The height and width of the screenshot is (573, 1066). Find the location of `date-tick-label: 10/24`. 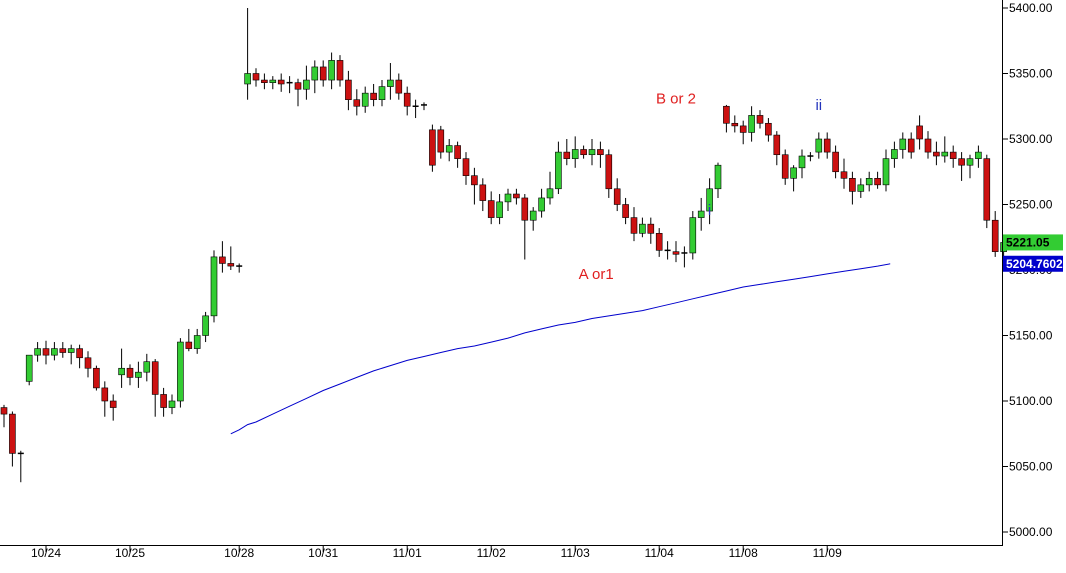

date-tick-label: 10/24 is located at coordinates (46, 553).